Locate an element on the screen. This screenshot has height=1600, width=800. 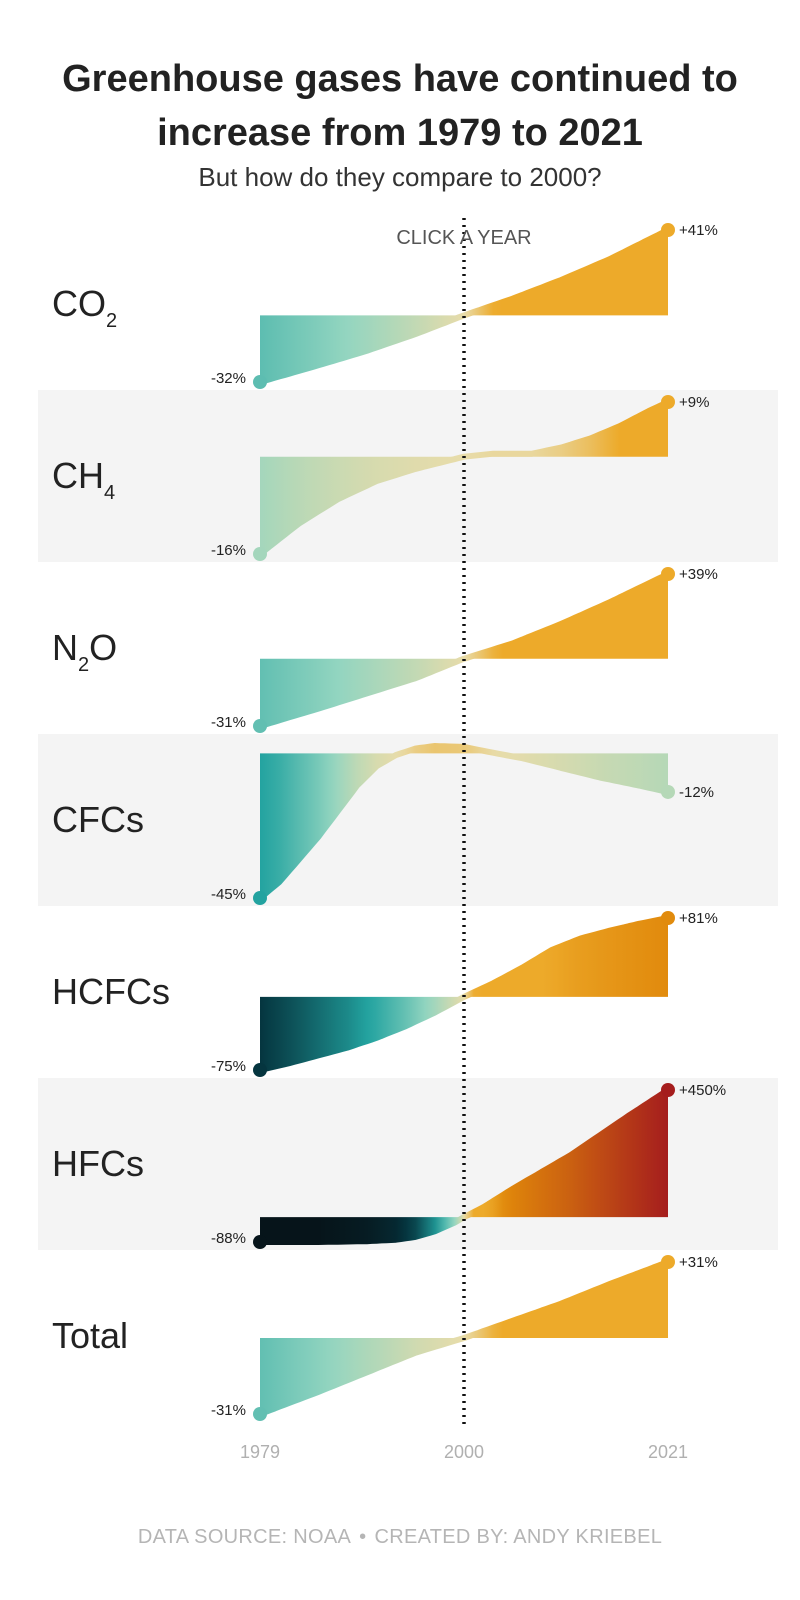
end-value-label: +31% is located at coordinates (698, 1262).